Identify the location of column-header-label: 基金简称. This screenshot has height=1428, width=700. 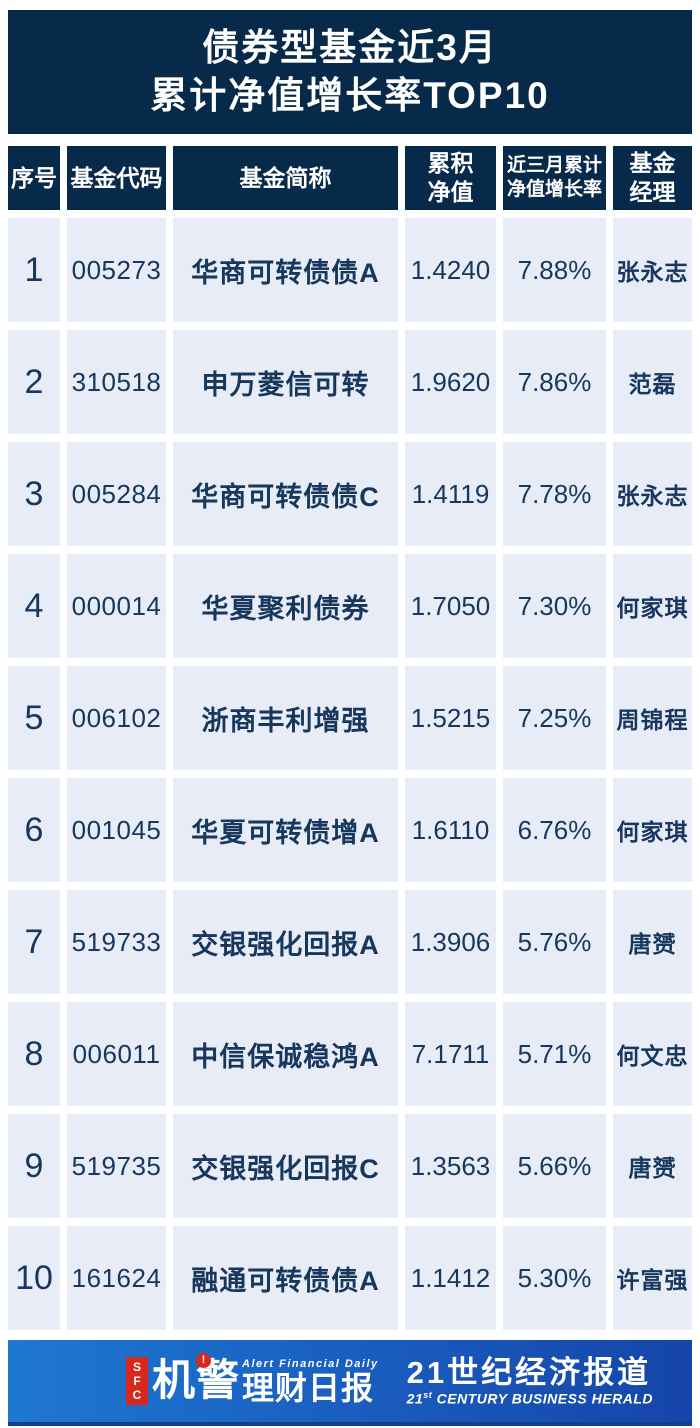
(285, 177).